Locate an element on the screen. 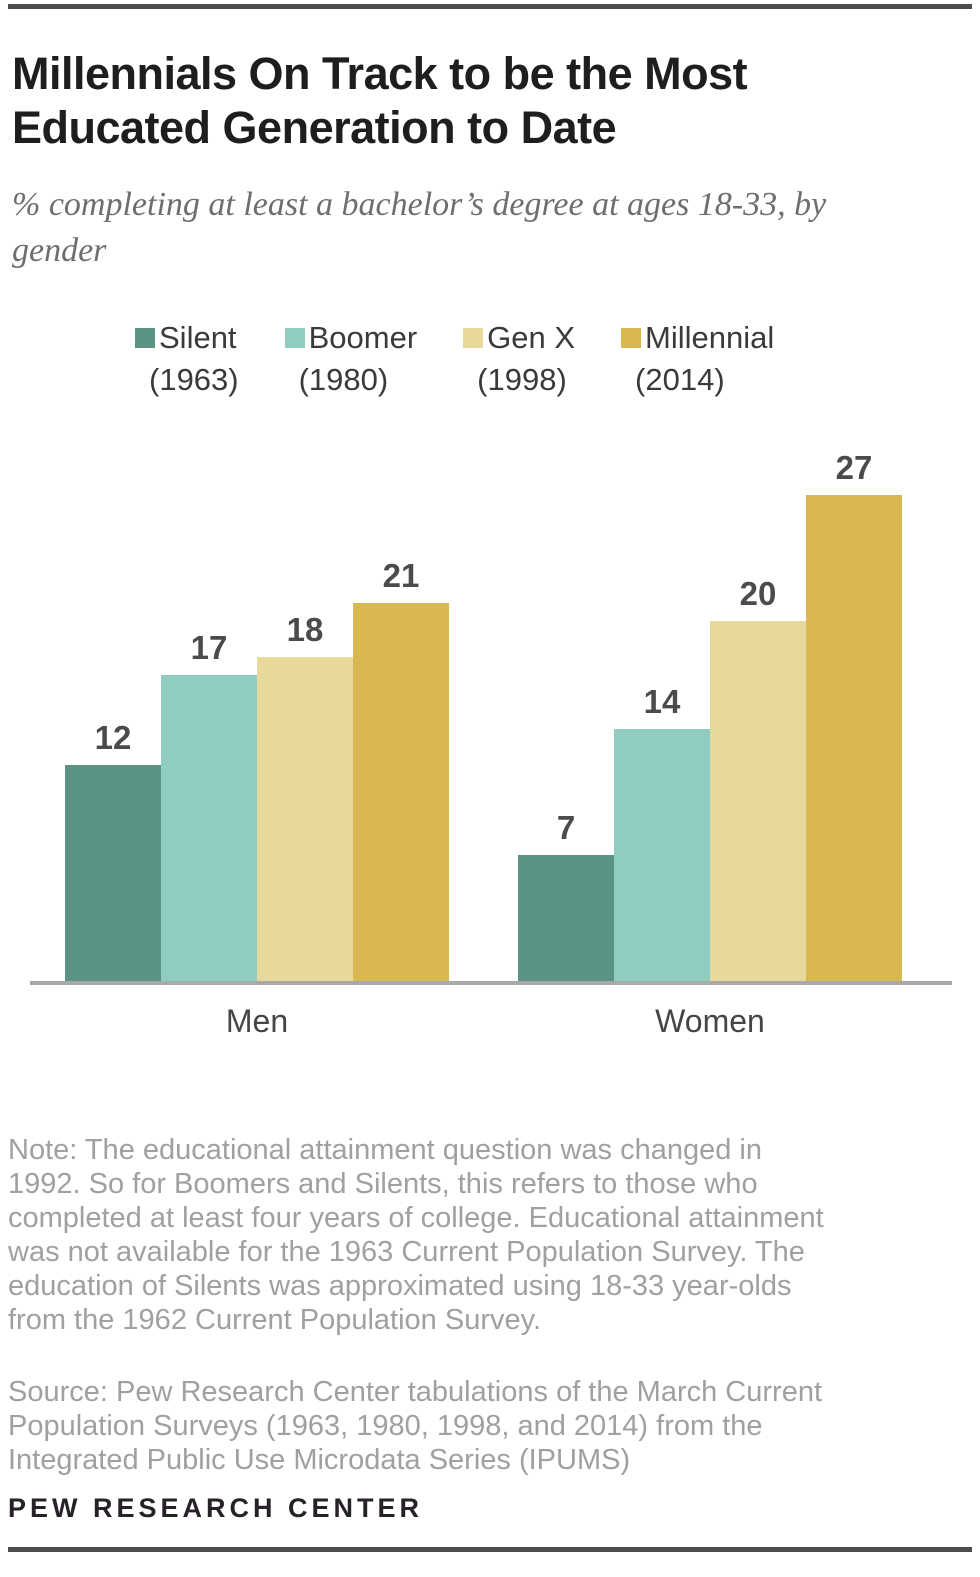  x-axis-labels: Men Women is located at coordinates (491, 1016).